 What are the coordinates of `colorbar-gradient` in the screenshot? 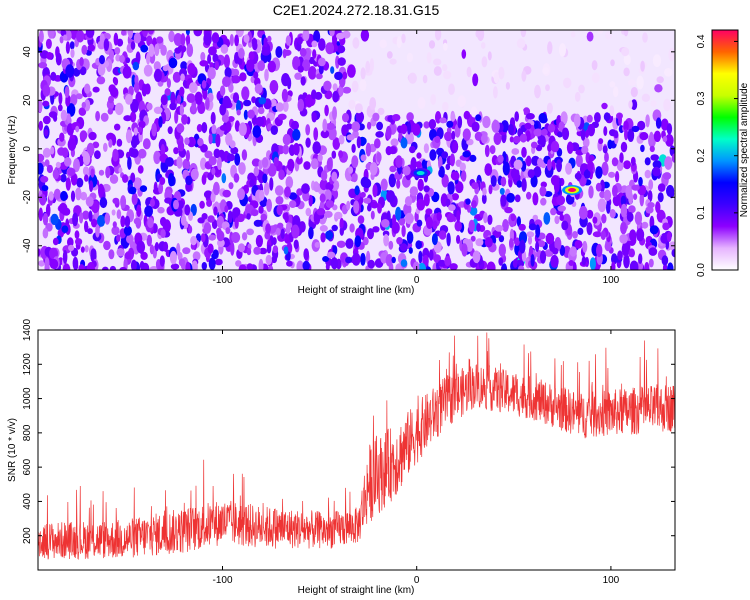 It's located at (725, 150).